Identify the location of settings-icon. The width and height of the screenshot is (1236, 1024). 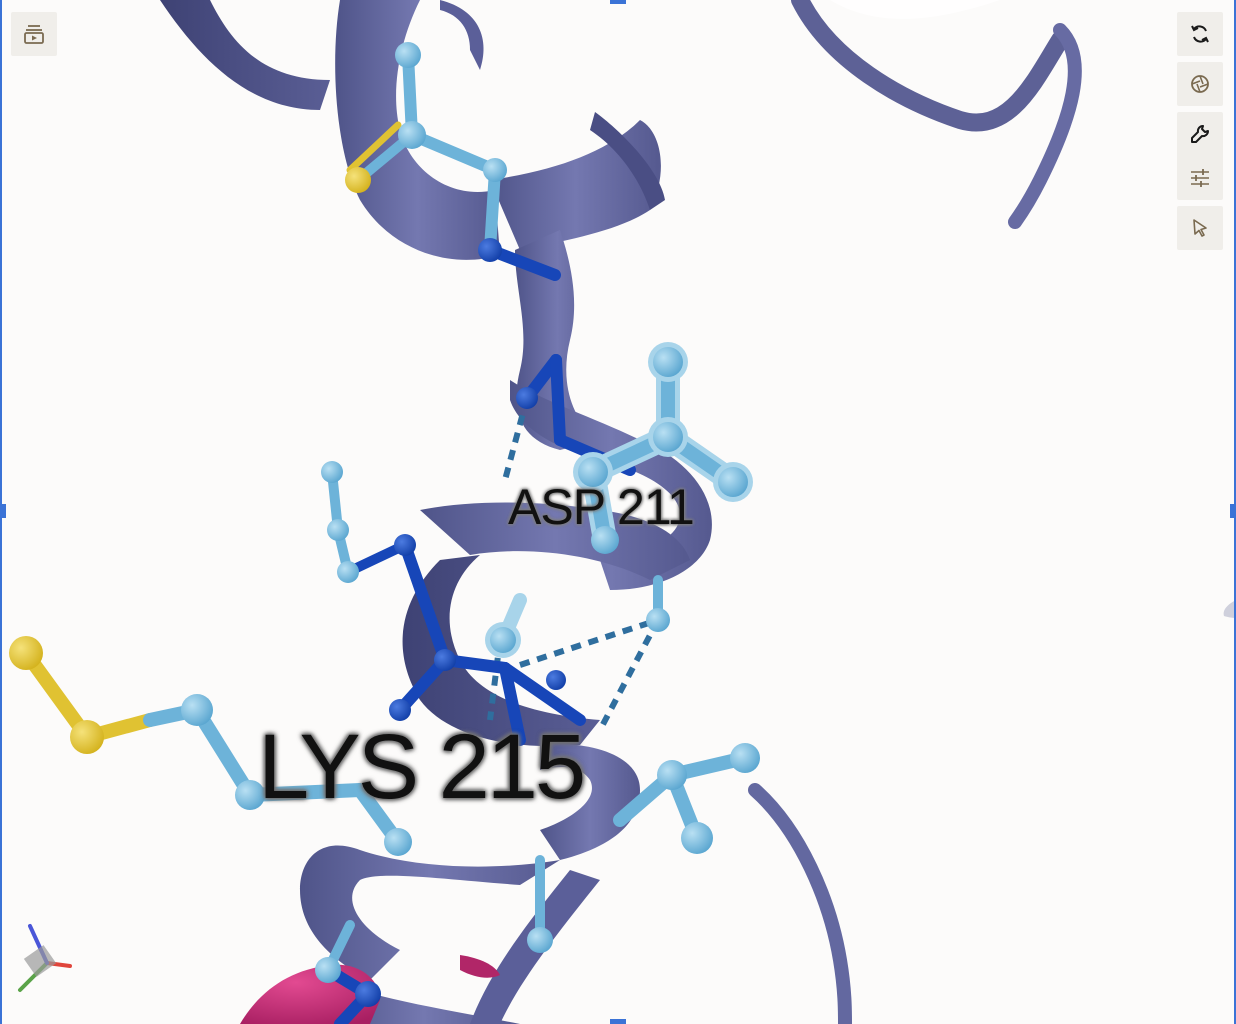
(1200, 178).